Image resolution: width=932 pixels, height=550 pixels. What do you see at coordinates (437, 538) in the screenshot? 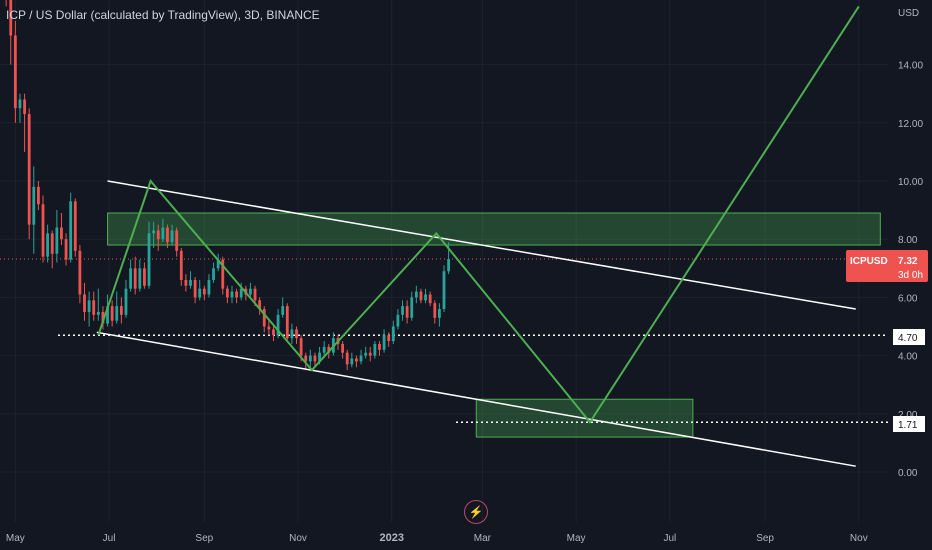
I see `time-axis: May Jul Sep Nov 2023 Mar May Jul Sep Nov` at bounding box center [437, 538].